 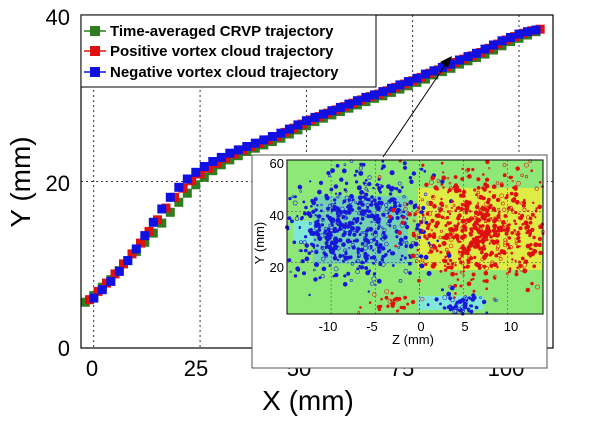 I want to click on inset-cyan-patch, so click(x=303, y=232).